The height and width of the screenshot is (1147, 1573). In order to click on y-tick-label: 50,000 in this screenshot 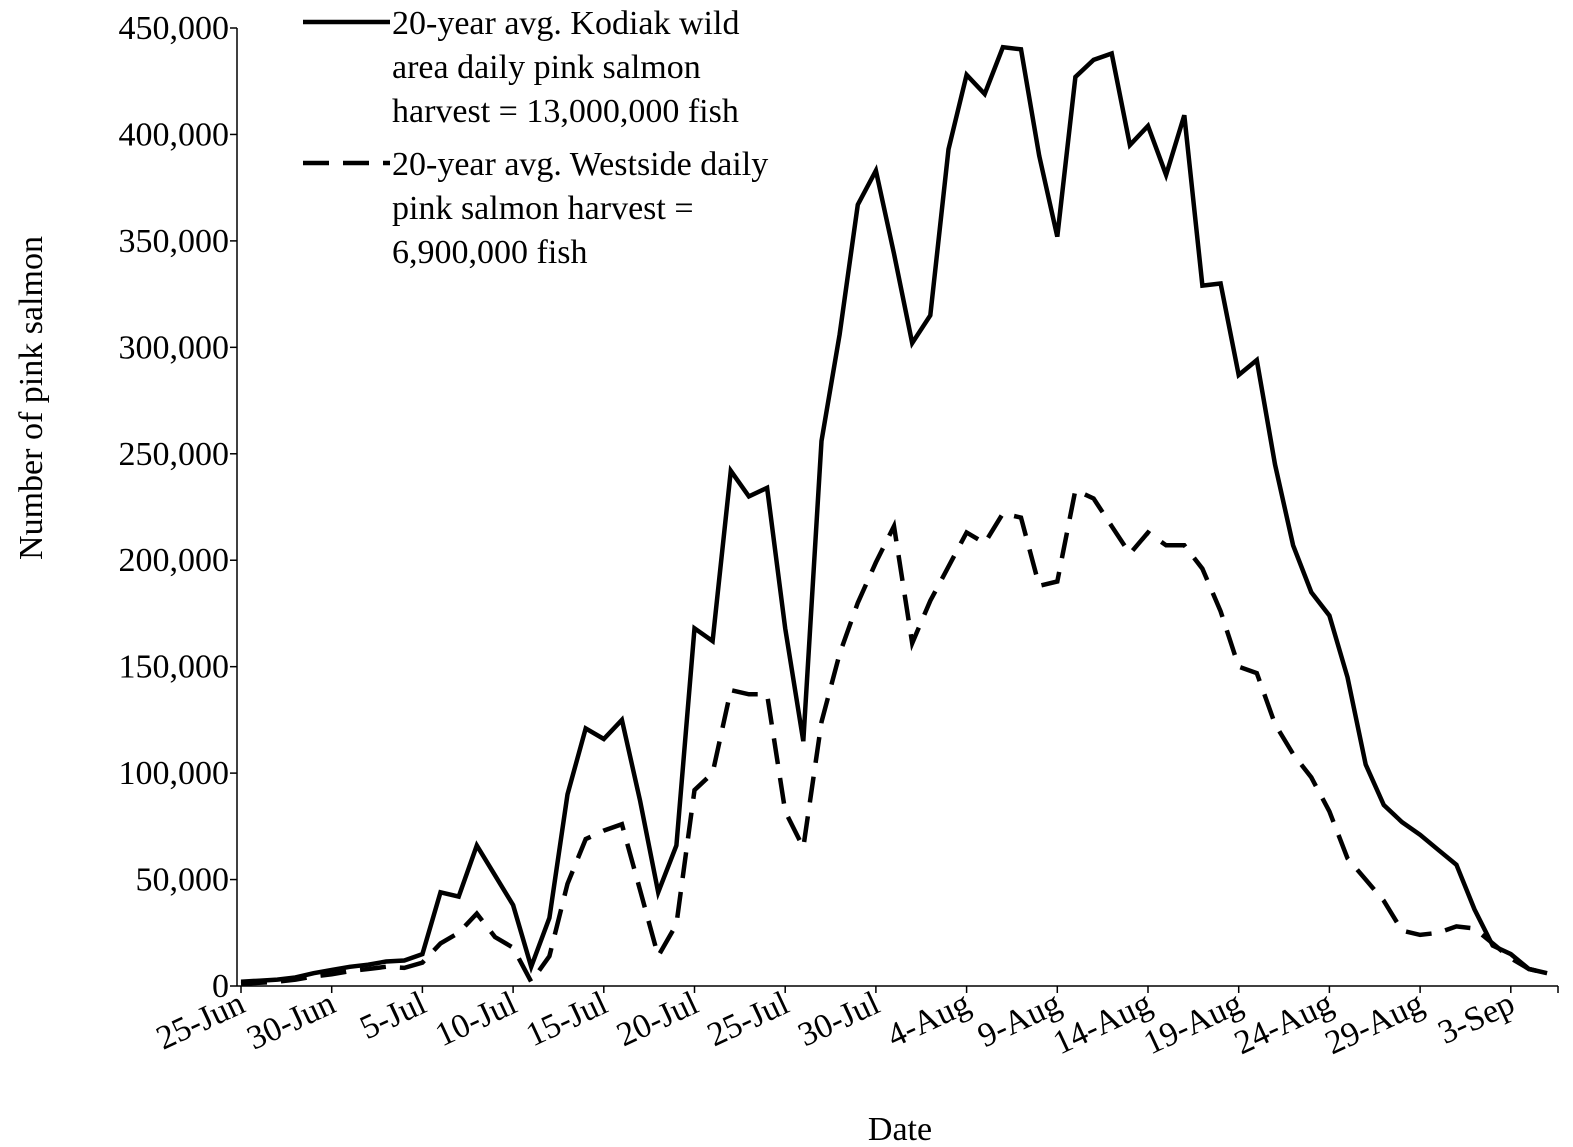, I will do `click(183, 880)`.